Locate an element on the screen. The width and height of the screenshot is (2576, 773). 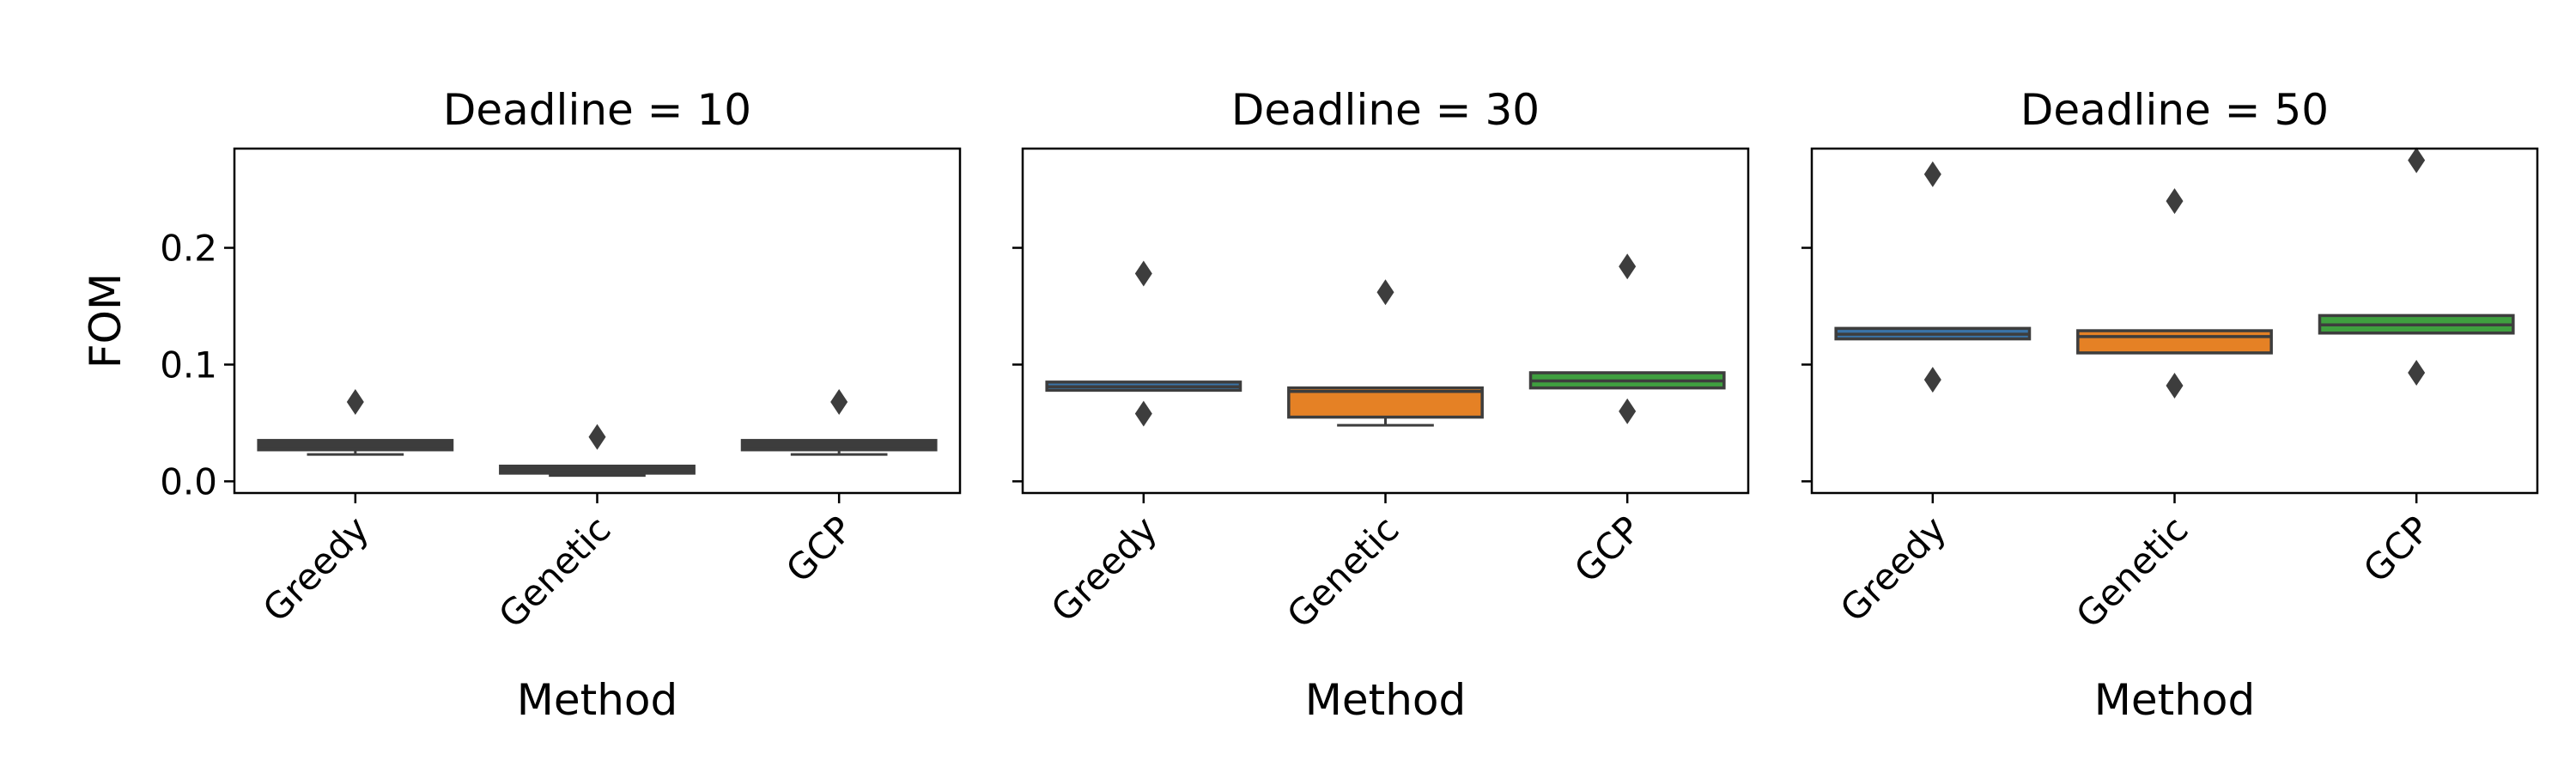
panel-title: Deadline = 50 is located at coordinates (2174, 110).